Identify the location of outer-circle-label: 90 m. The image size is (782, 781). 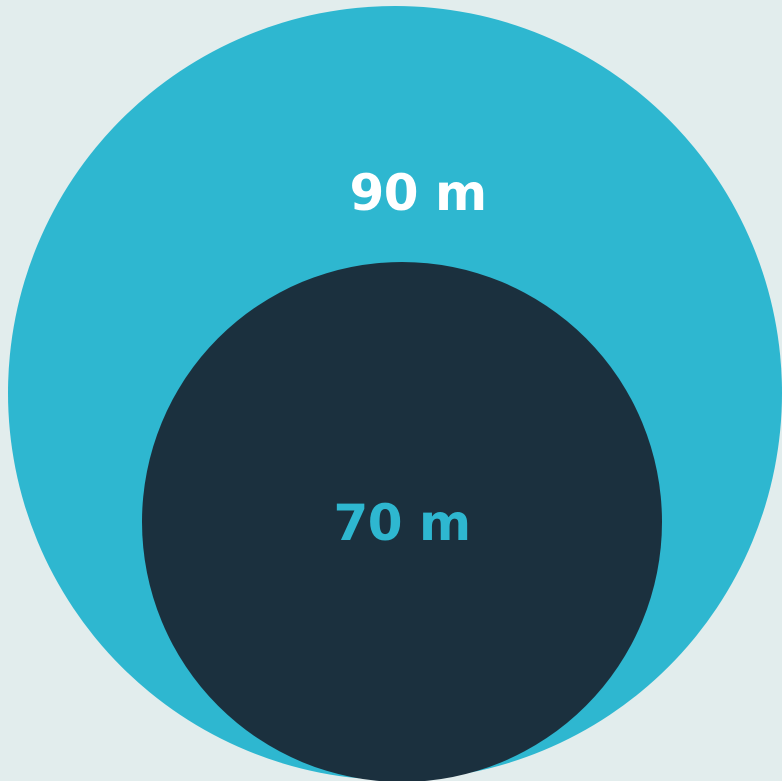
(418, 193).